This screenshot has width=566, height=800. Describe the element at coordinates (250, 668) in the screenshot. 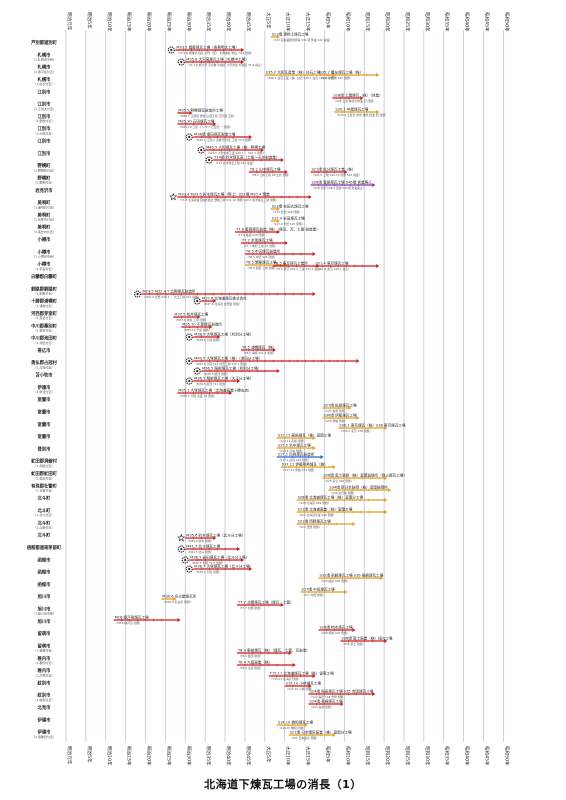

I see `factory-note: （T8.4 大庭 閉鎖）` at that location.